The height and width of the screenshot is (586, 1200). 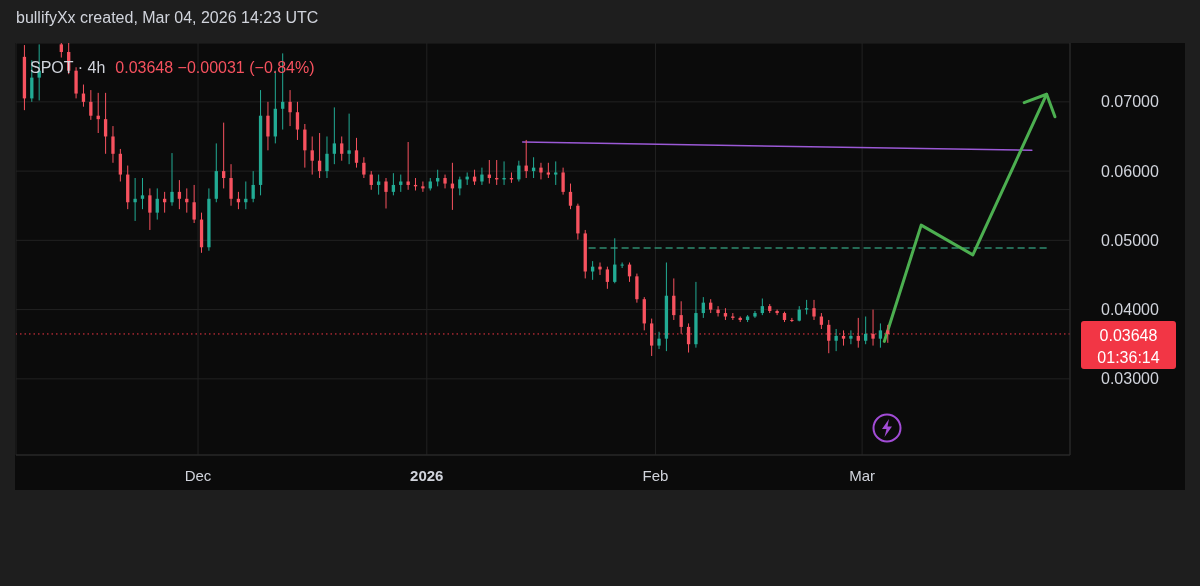 What do you see at coordinates (1128, 357) in the screenshot?
I see `text: 01:36:14` at bounding box center [1128, 357].